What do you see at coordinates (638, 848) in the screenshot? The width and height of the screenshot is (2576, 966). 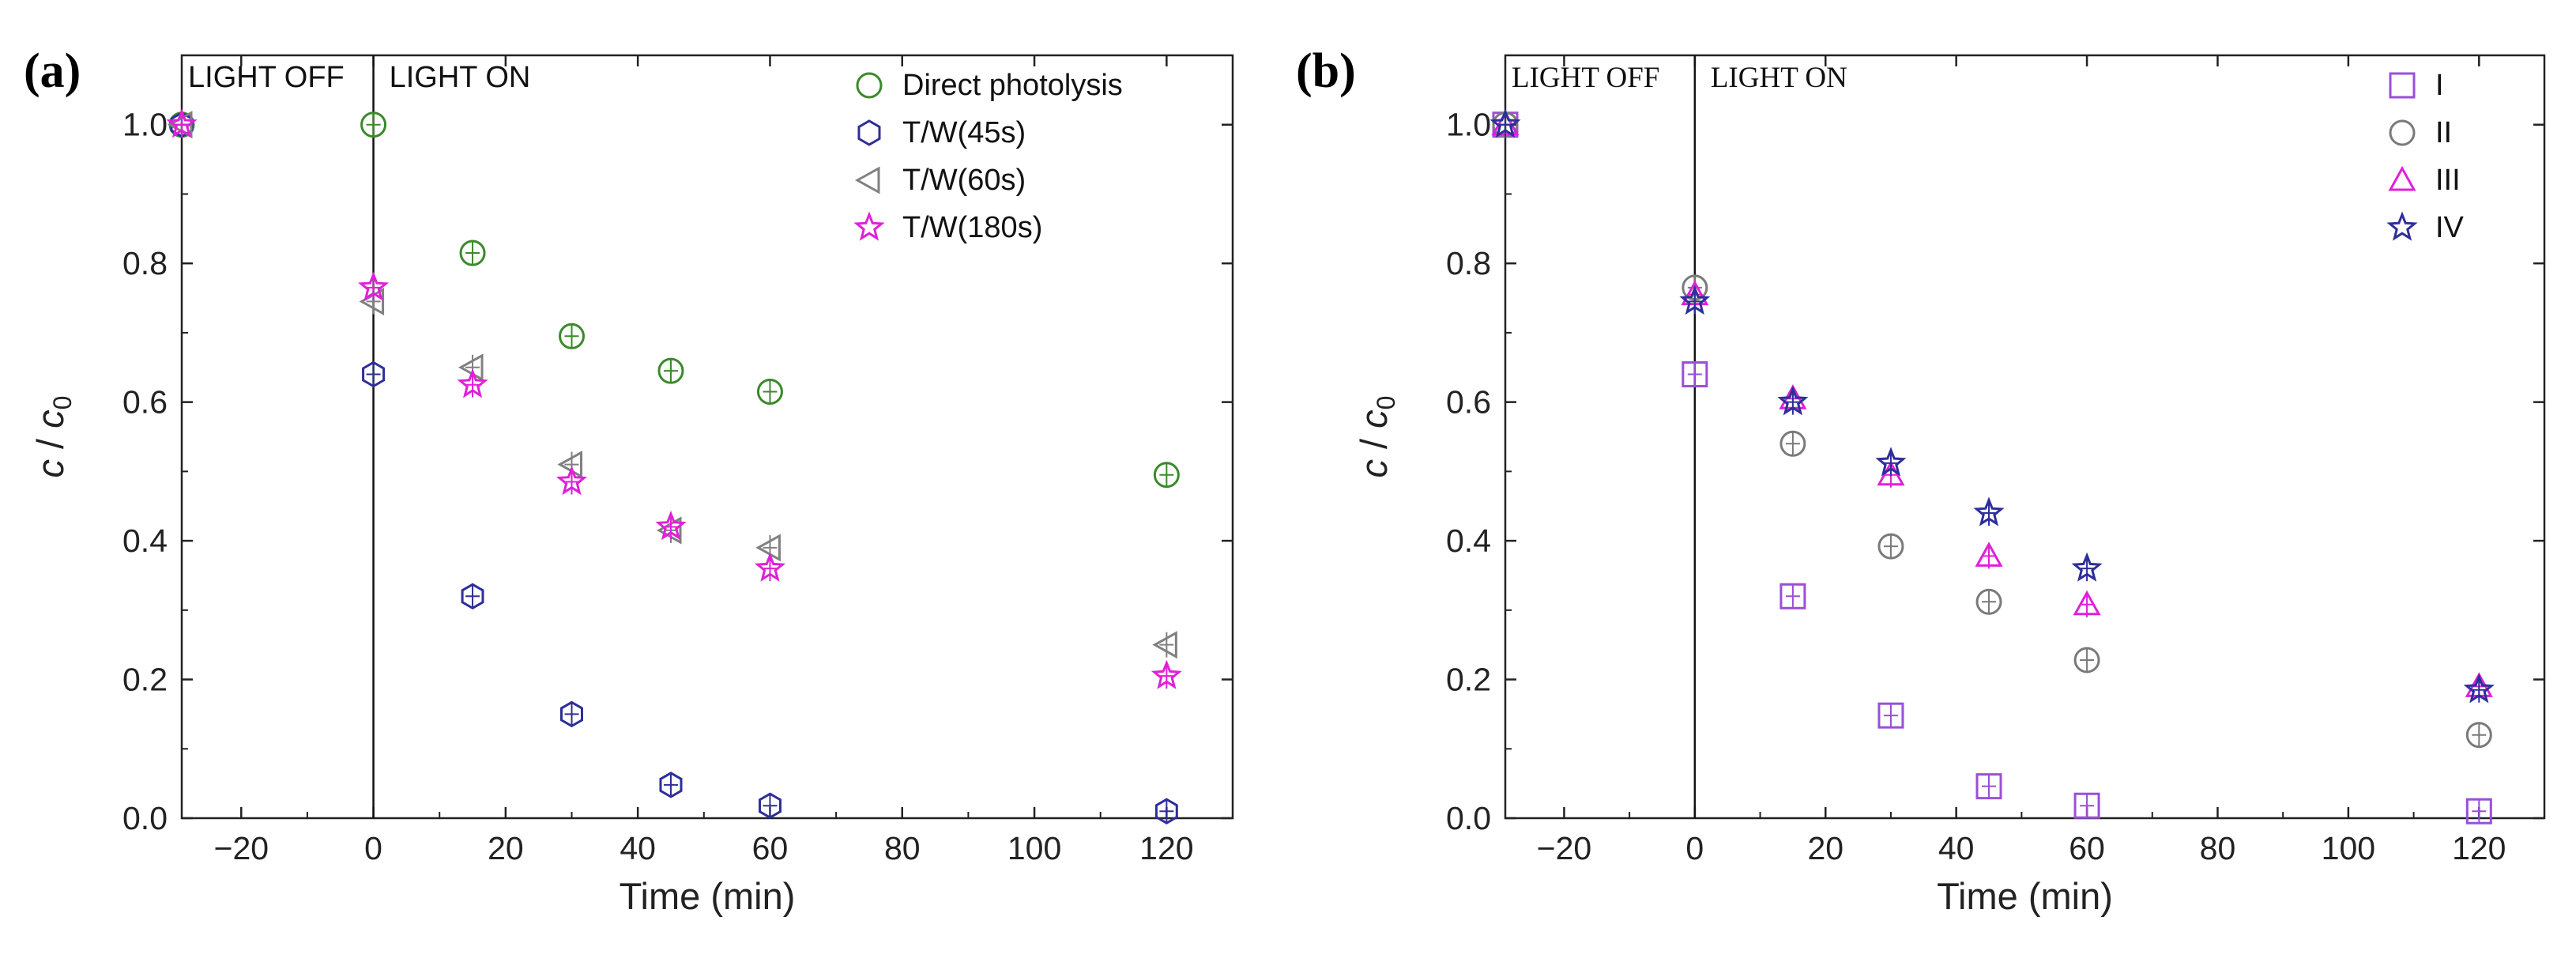 I see `x-tick-label-a: 40` at bounding box center [638, 848].